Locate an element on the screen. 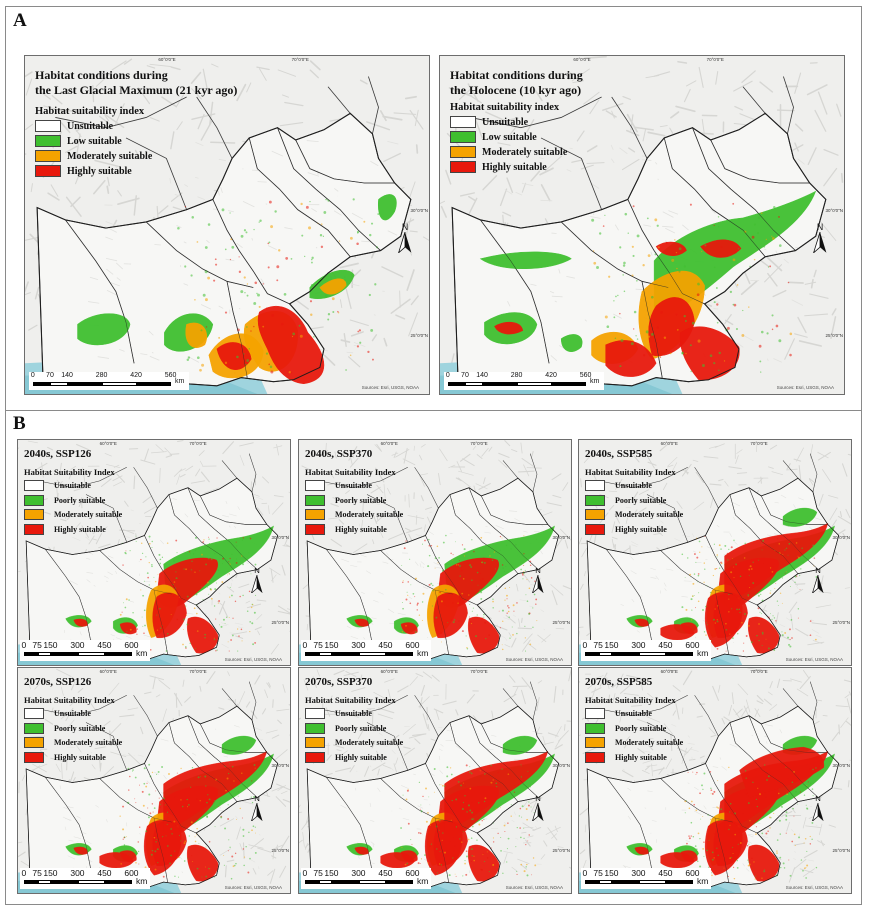 The width and height of the screenshot is (869, 909). panel-title: 2070s, SSP370 is located at coordinates (339, 682).